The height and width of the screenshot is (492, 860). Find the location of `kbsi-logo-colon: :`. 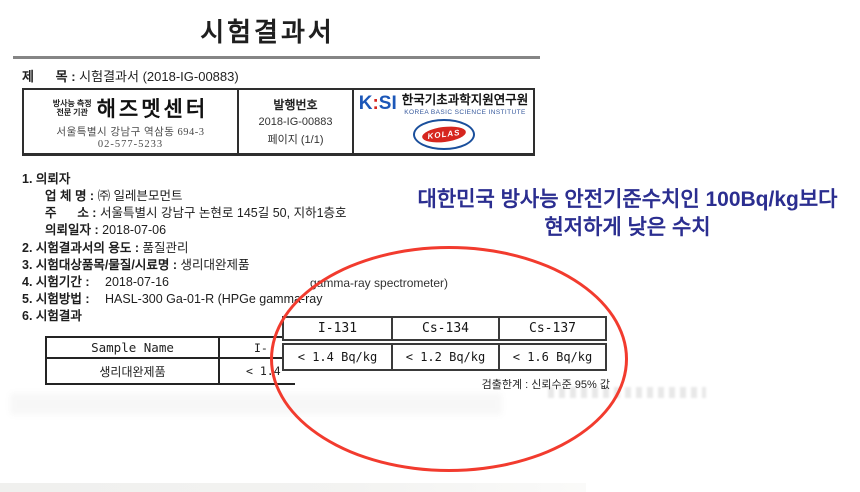

kbsi-logo-colon: : is located at coordinates (375, 103).